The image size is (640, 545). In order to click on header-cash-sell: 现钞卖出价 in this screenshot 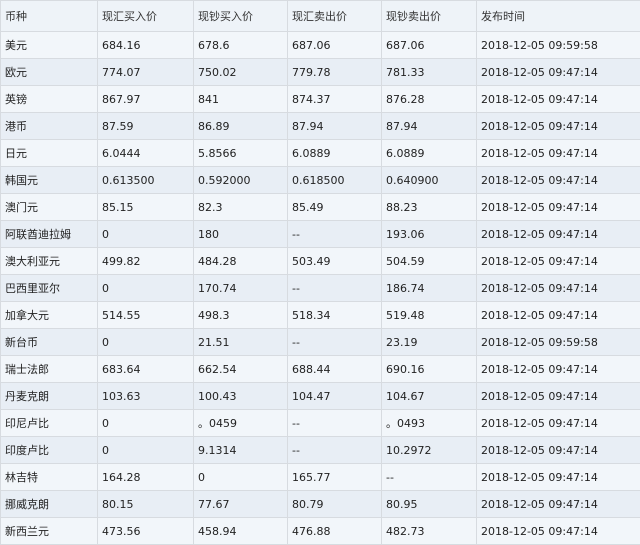, I will do `click(429, 16)`.